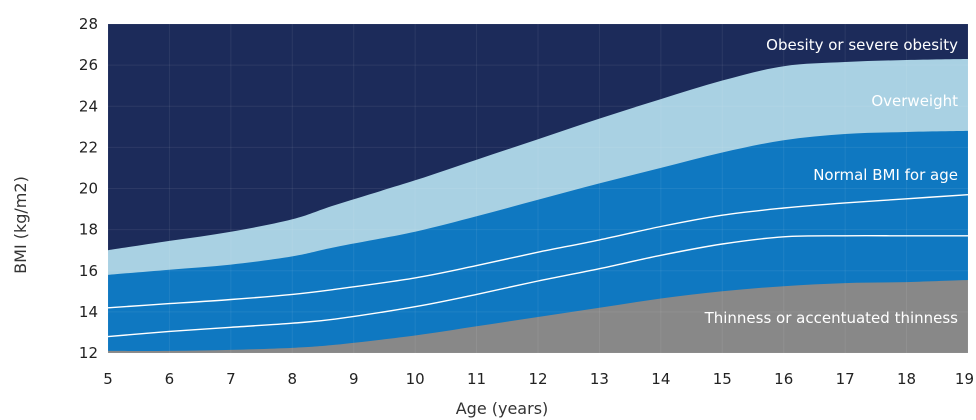 This screenshot has height=420, width=976. What do you see at coordinates (20, 225) in the screenshot?
I see `y-axis-title: BMI (kg/m2)` at bounding box center [20, 225].